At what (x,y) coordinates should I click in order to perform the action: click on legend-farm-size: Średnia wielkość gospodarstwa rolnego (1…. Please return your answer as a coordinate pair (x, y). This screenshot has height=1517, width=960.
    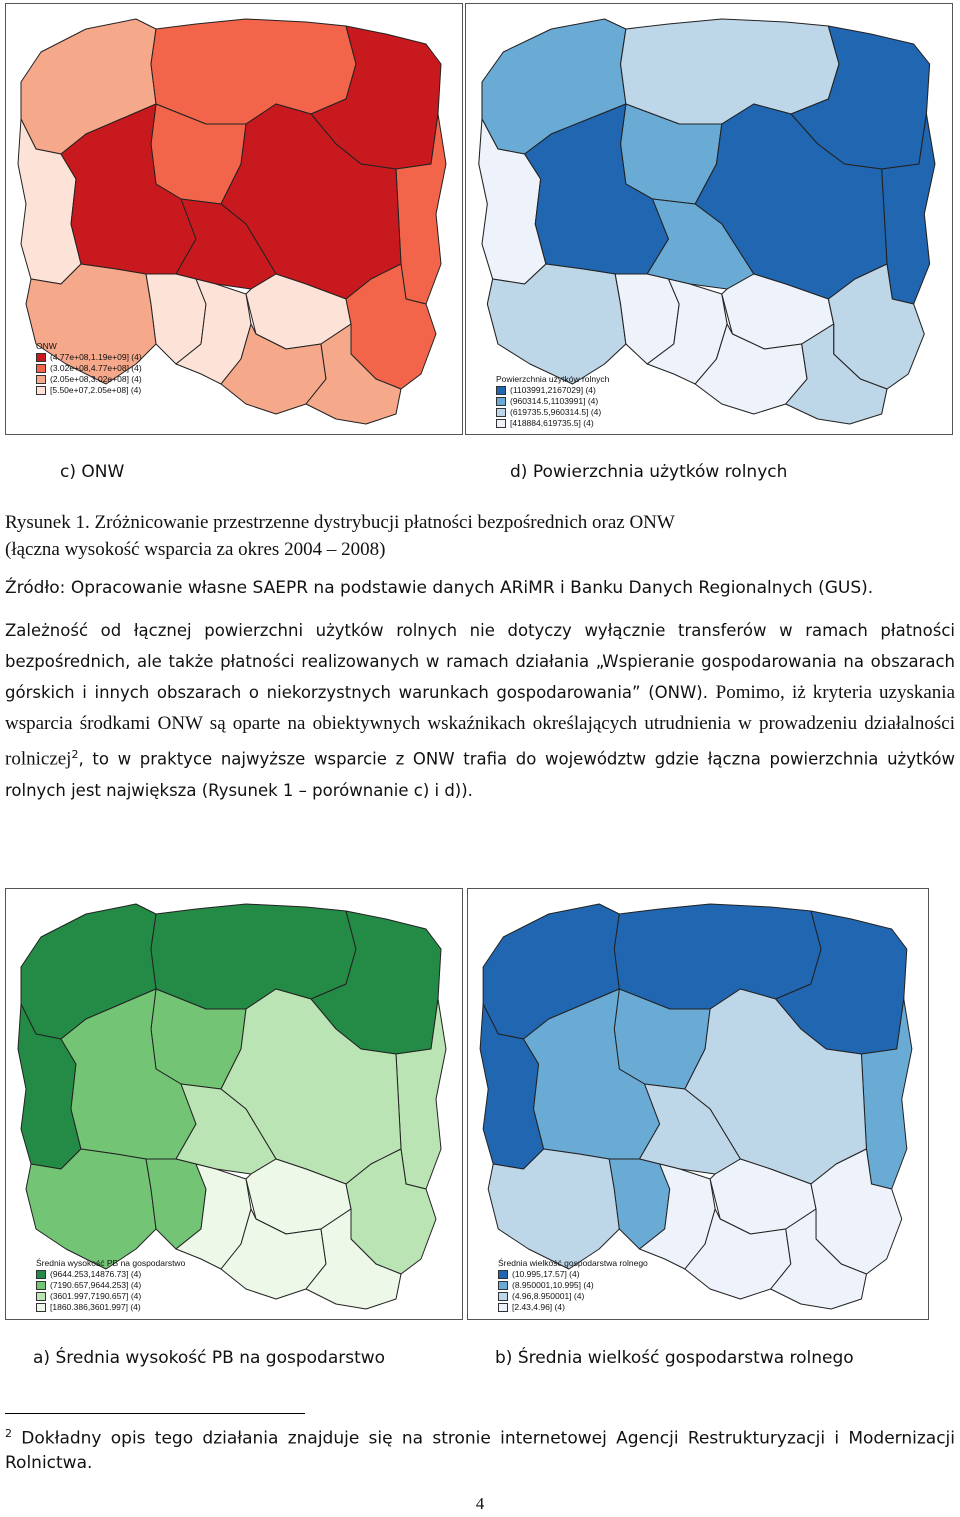
    Looking at the image, I should click on (573, 1285).